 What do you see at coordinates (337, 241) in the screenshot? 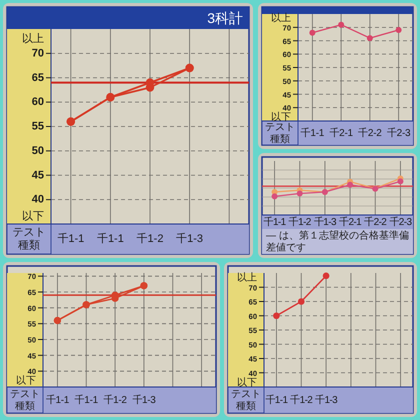
I see `text: — は、第１志望校の合格基準偏差値です` at bounding box center [337, 241].